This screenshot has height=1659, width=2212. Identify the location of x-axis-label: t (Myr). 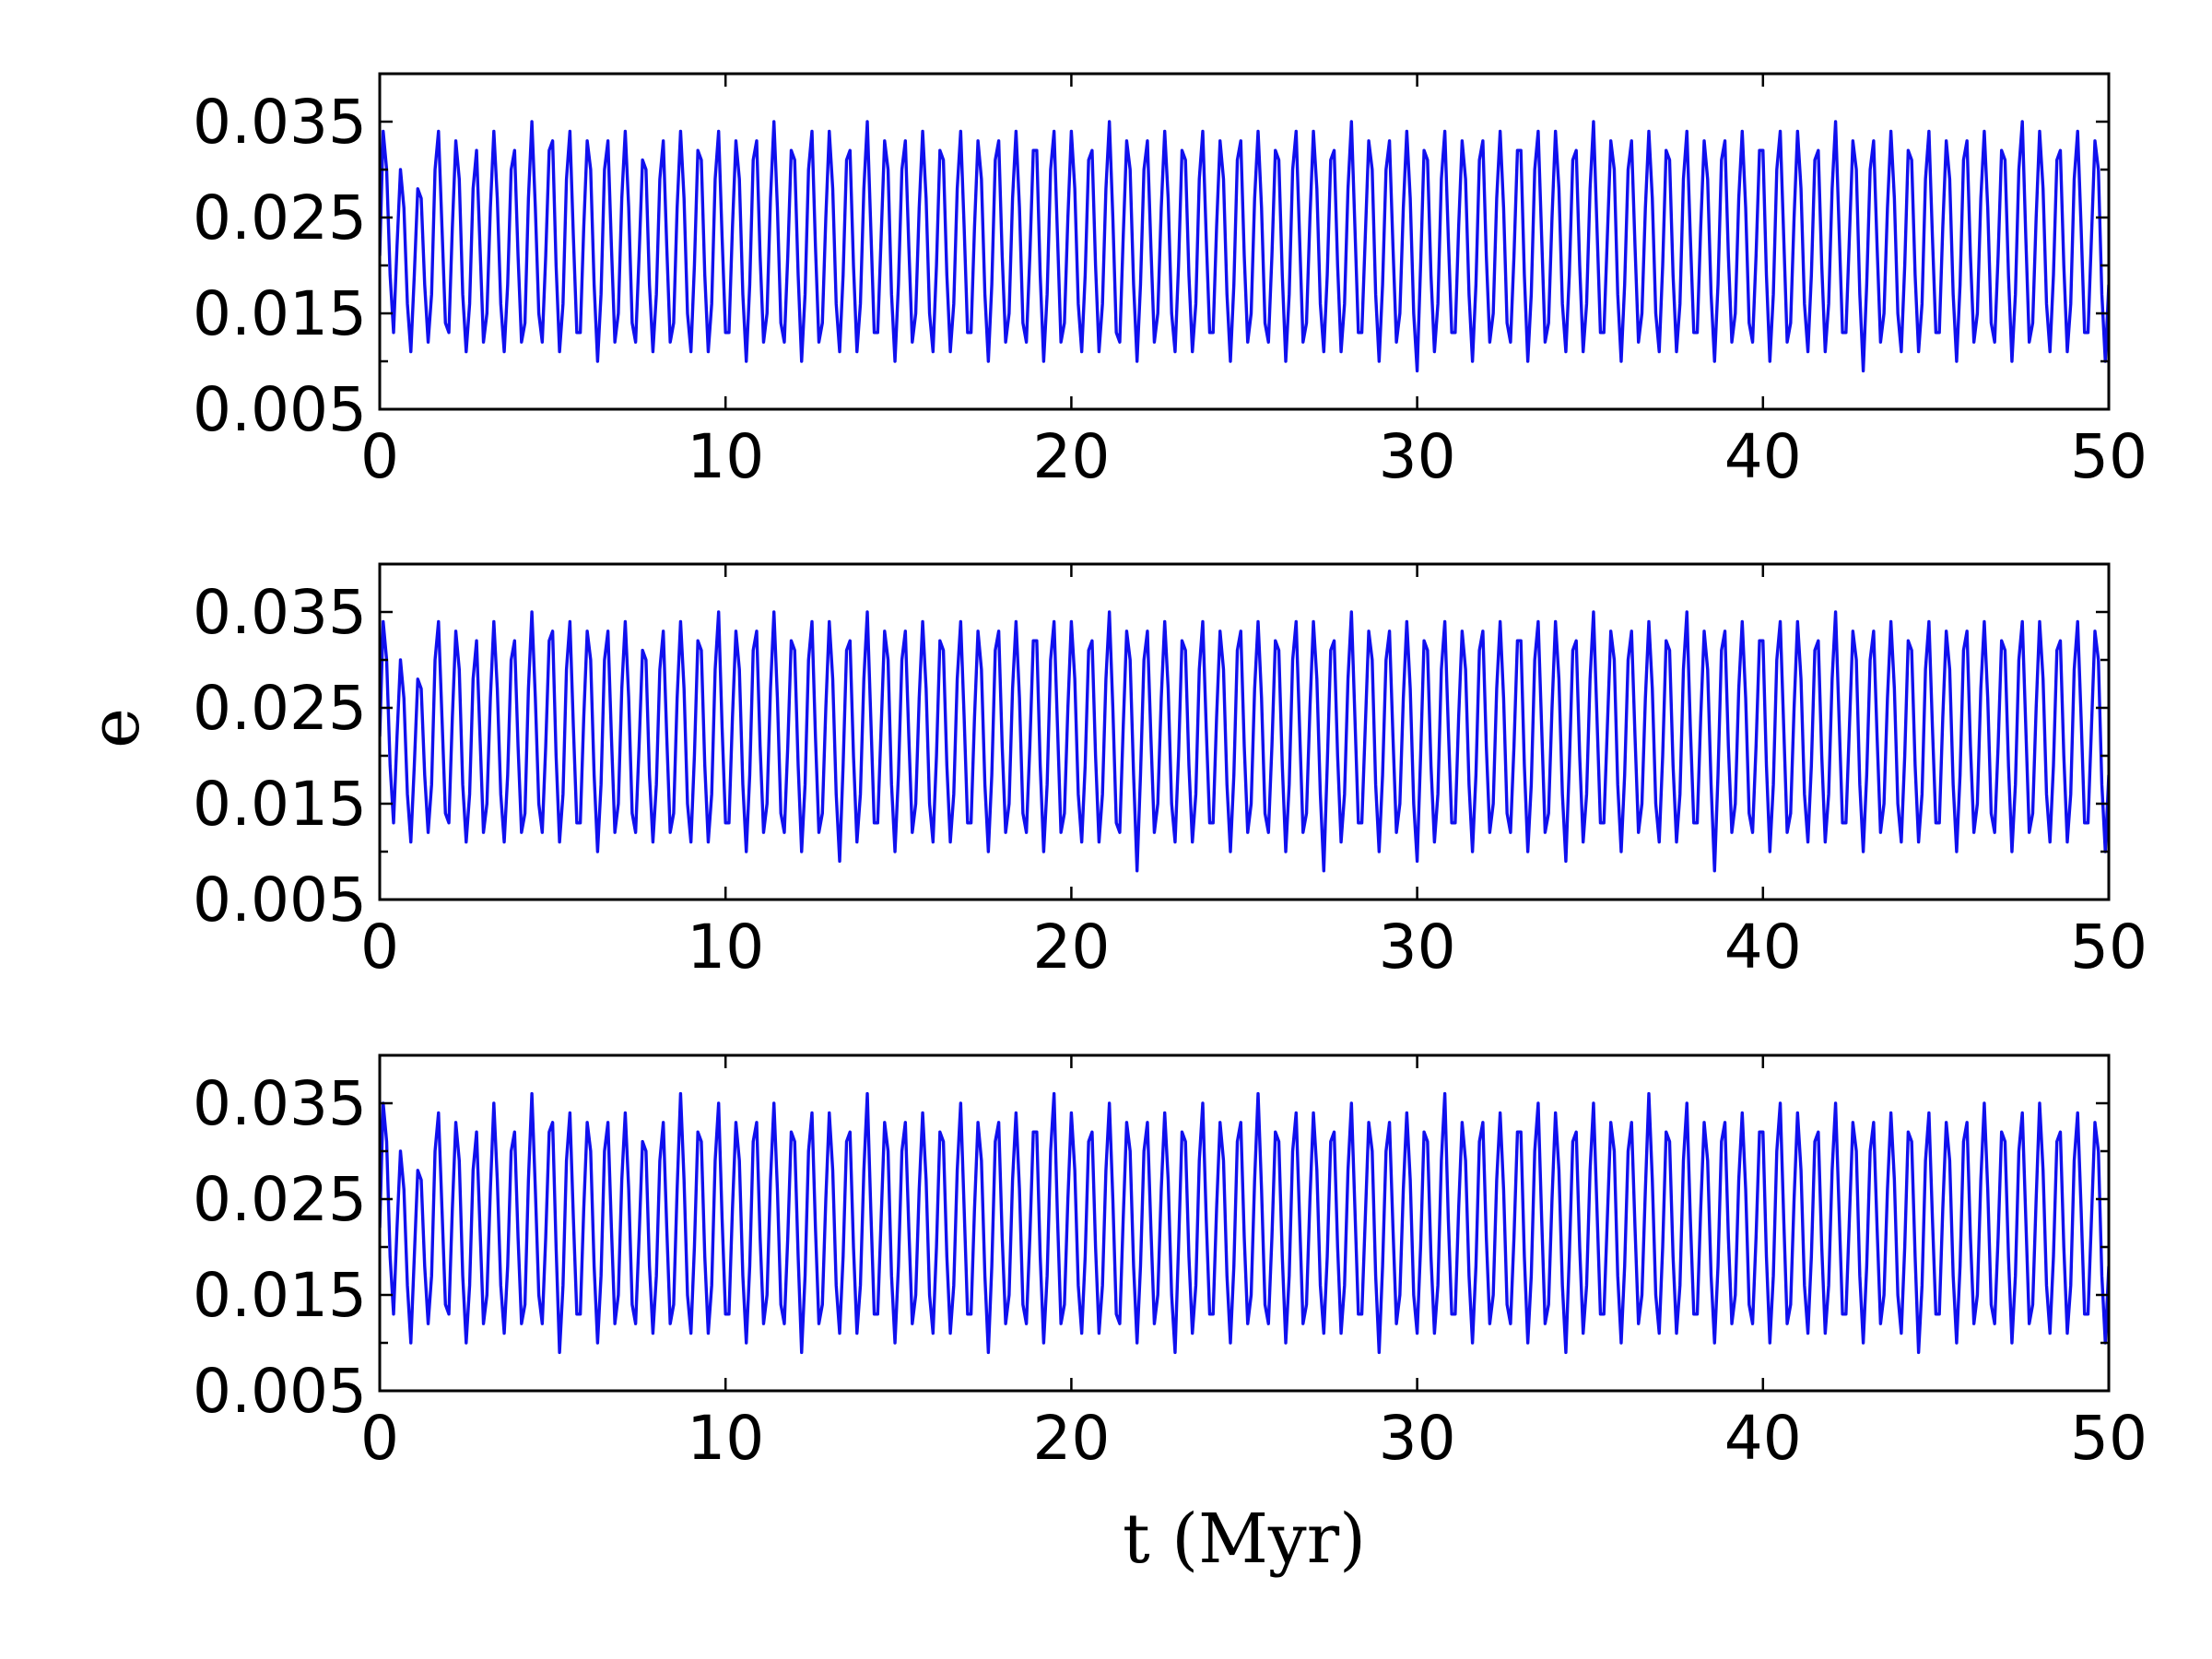
(1244, 1539).